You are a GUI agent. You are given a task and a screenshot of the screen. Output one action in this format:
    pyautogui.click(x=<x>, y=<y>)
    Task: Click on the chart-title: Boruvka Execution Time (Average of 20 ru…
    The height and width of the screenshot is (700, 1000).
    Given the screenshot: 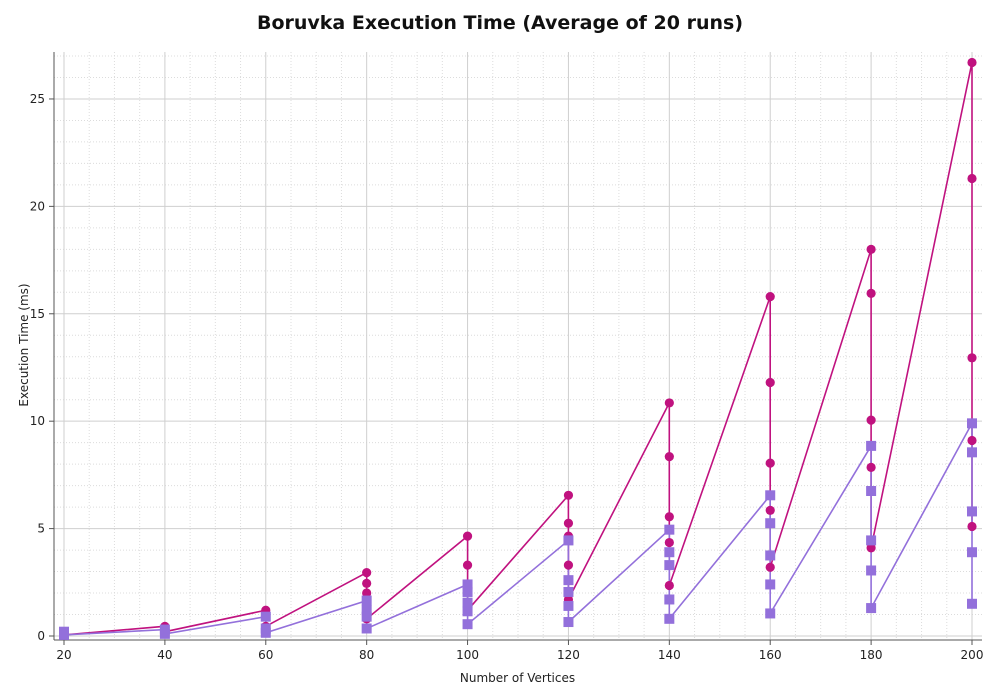 What is the action you would take?
    pyautogui.click(x=500, y=23)
    